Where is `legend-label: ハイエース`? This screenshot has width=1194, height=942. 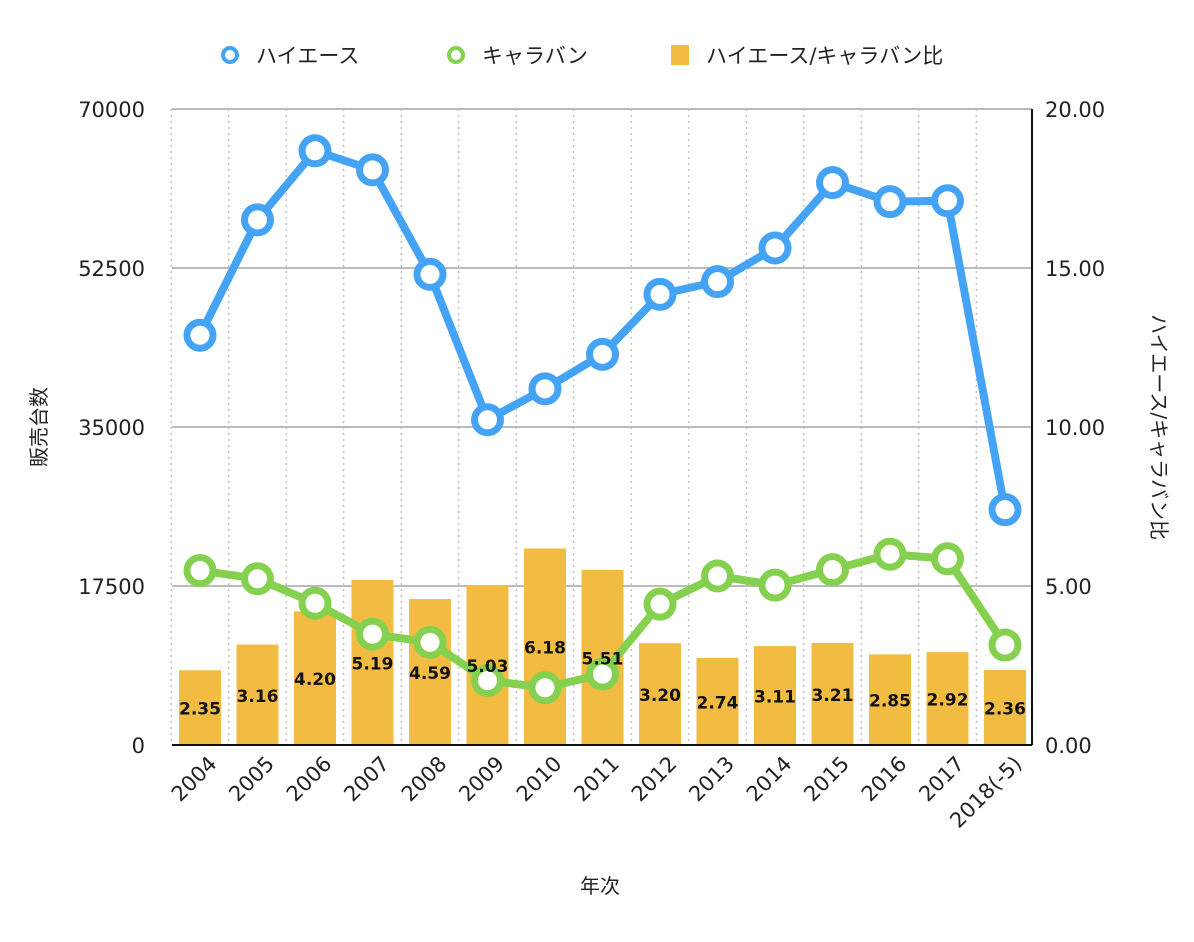 legend-label: ハイエース is located at coordinates (307, 56).